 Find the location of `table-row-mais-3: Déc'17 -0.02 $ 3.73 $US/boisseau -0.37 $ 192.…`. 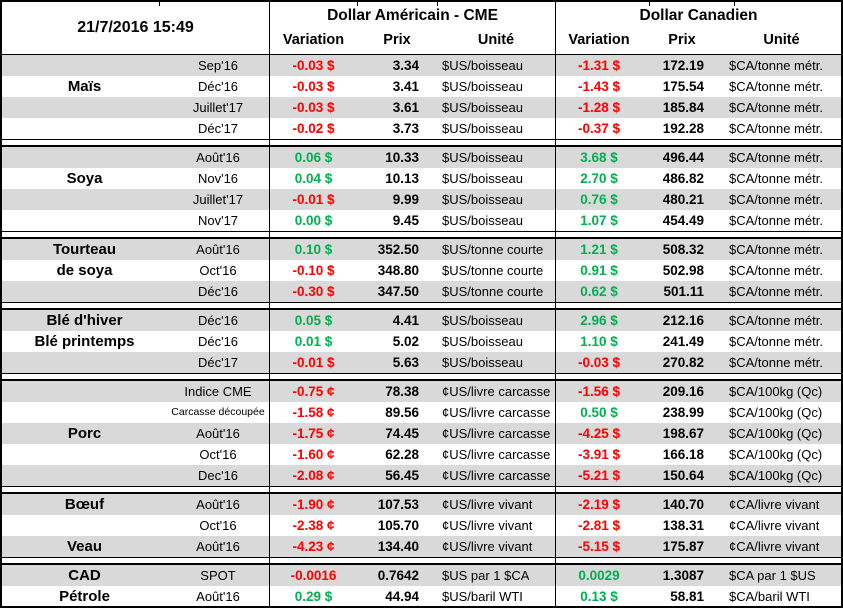

table-row-mais-3: Déc'17 -0.02 $ 3.73 $US/boisseau -0.37 $ 192.… is located at coordinates (421, 128).